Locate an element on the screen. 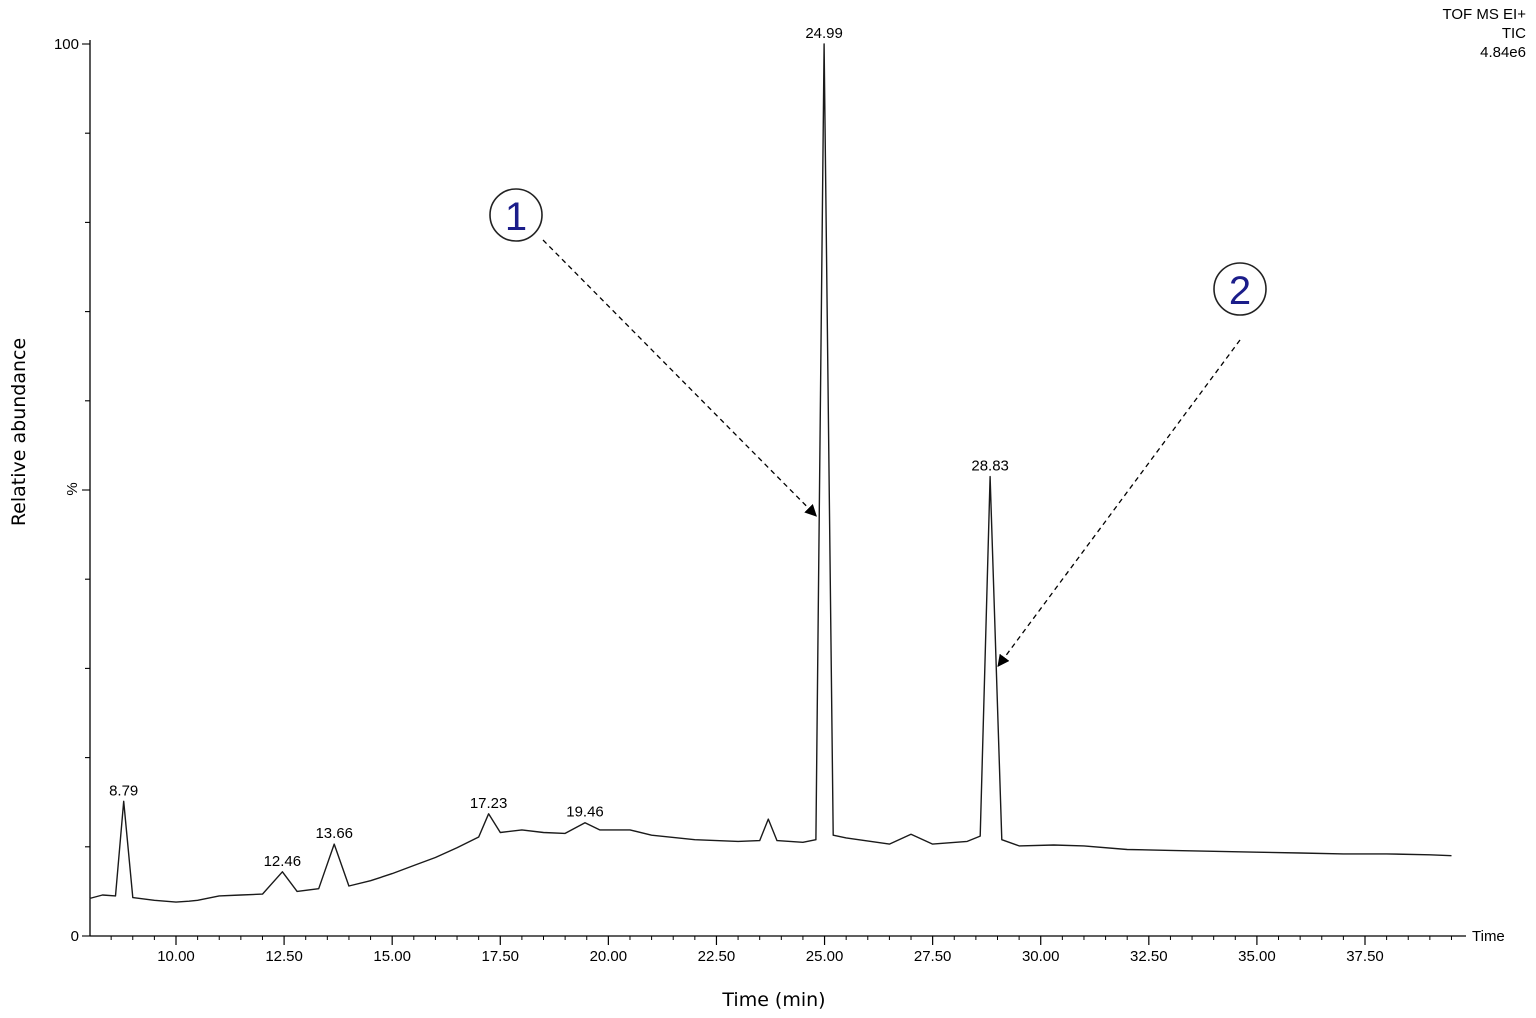 Image resolution: width=1536 pixels, height=1018 pixels. peak-label: 28.83 is located at coordinates (990, 466).